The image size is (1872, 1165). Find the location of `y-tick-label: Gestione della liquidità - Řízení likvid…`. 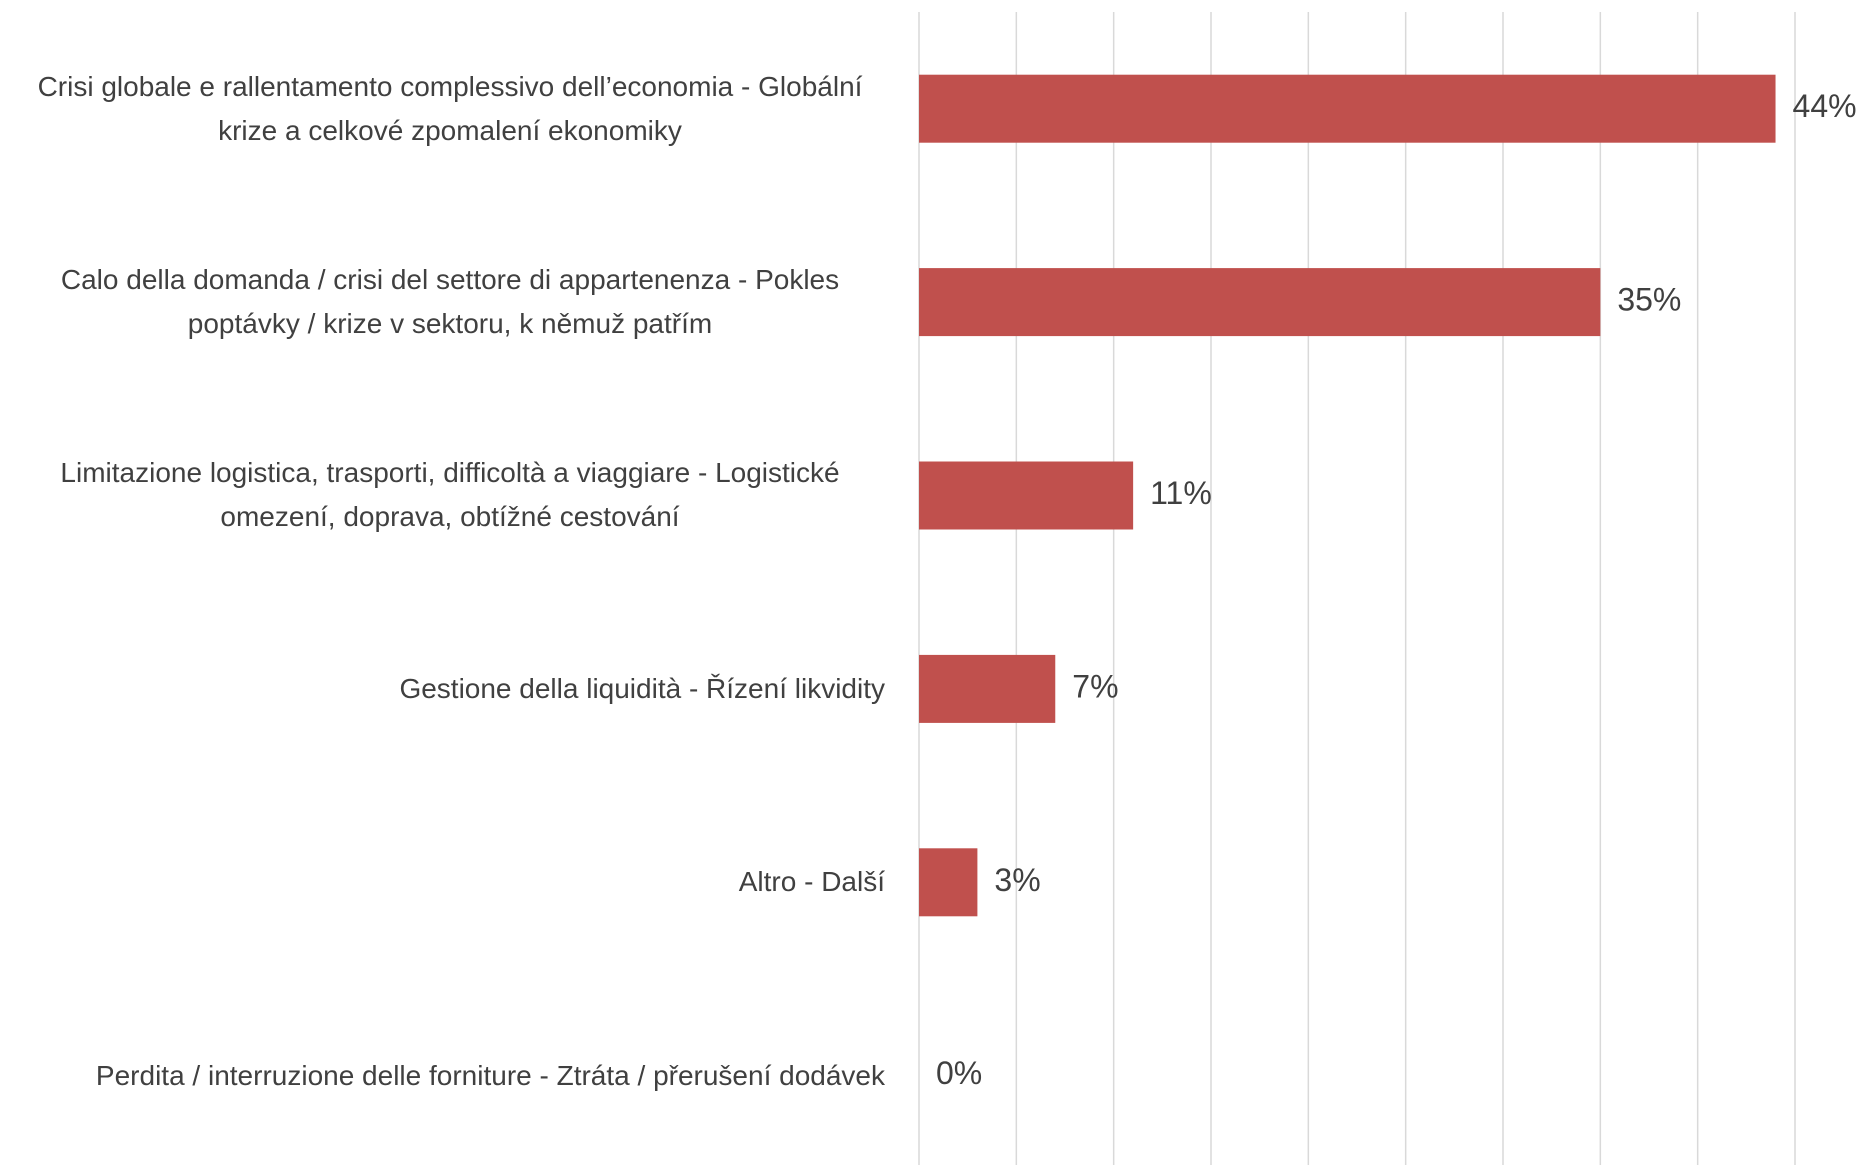

y-tick-label: Gestione della liquidità - Řízení likvid… is located at coordinates (642, 688).